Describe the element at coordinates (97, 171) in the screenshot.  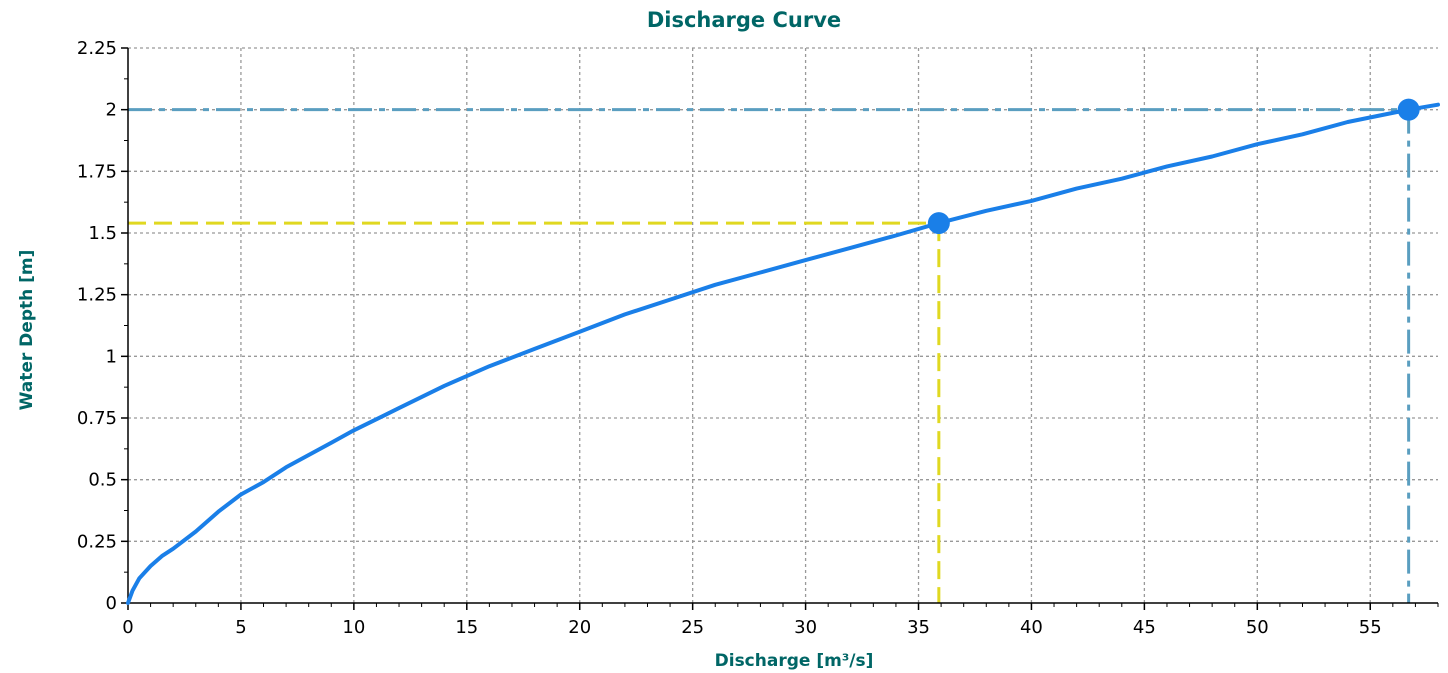
I see `y-tick-label: 1.75` at that location.